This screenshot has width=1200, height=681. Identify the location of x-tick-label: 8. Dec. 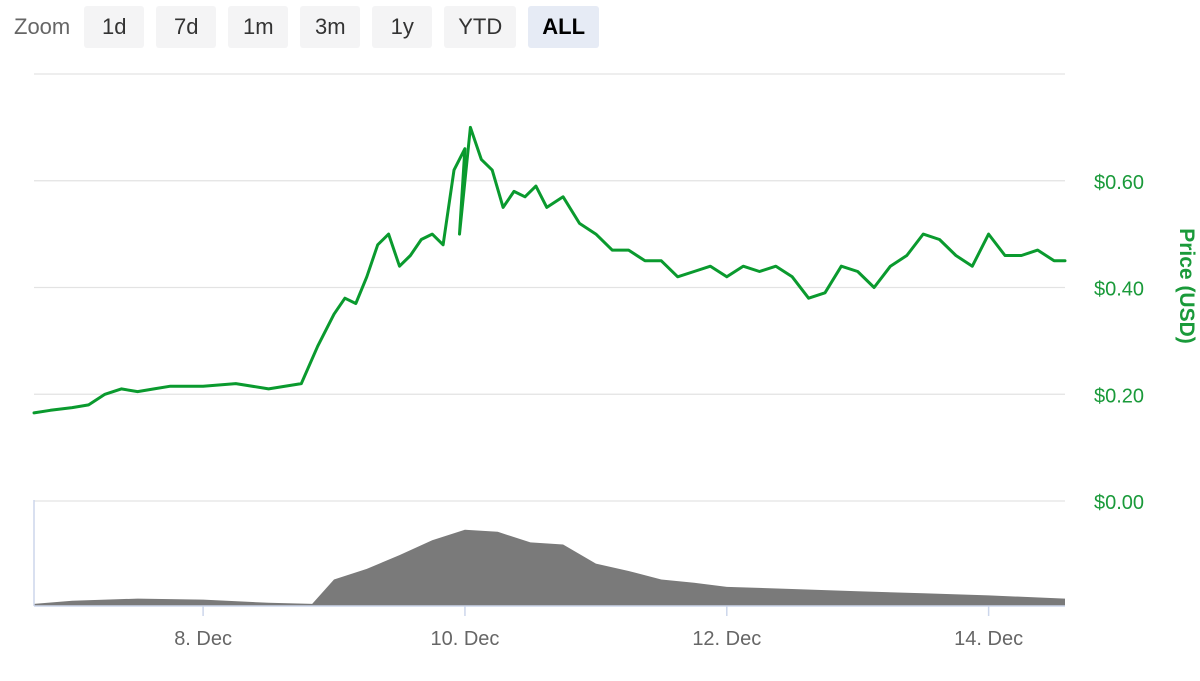
(203, 639).